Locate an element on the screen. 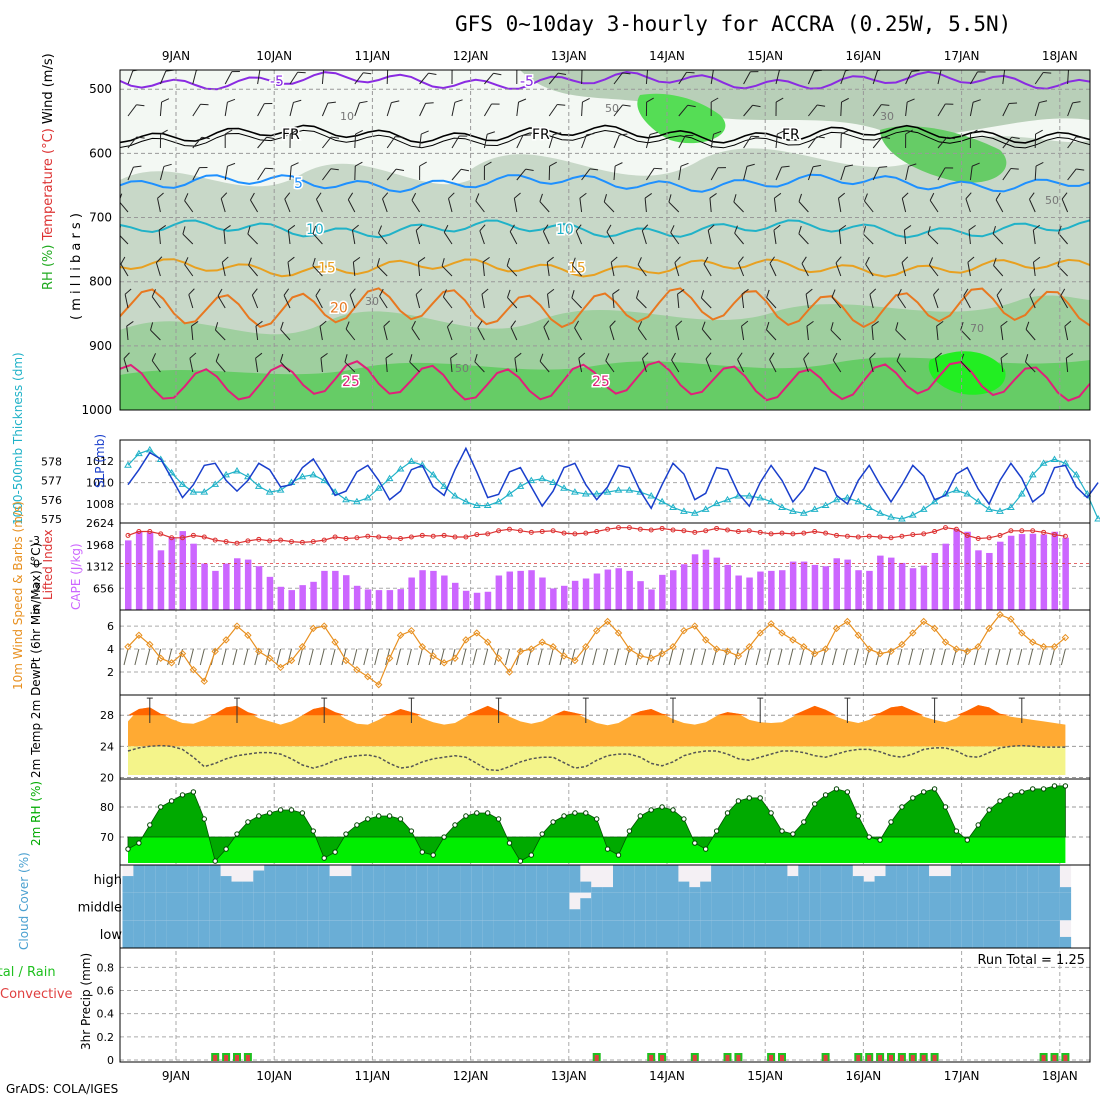 The height and width of the screenshot is (1100, 1100). temp-tick-label: 20 is located at coordinates (107, 777).